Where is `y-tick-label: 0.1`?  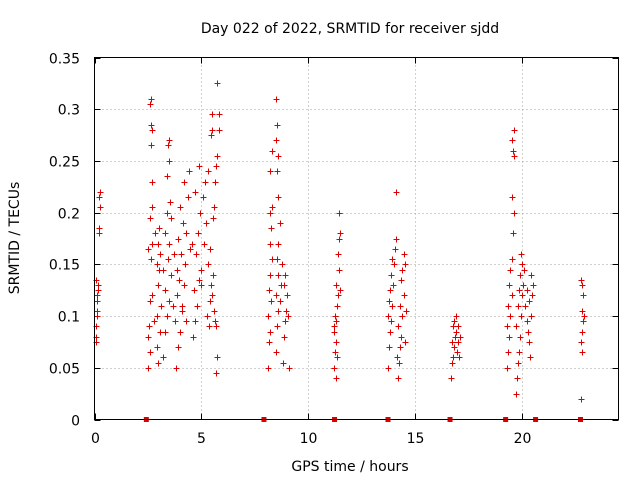
y-tick-label: 0.1 is located at coordinates (69, 318).